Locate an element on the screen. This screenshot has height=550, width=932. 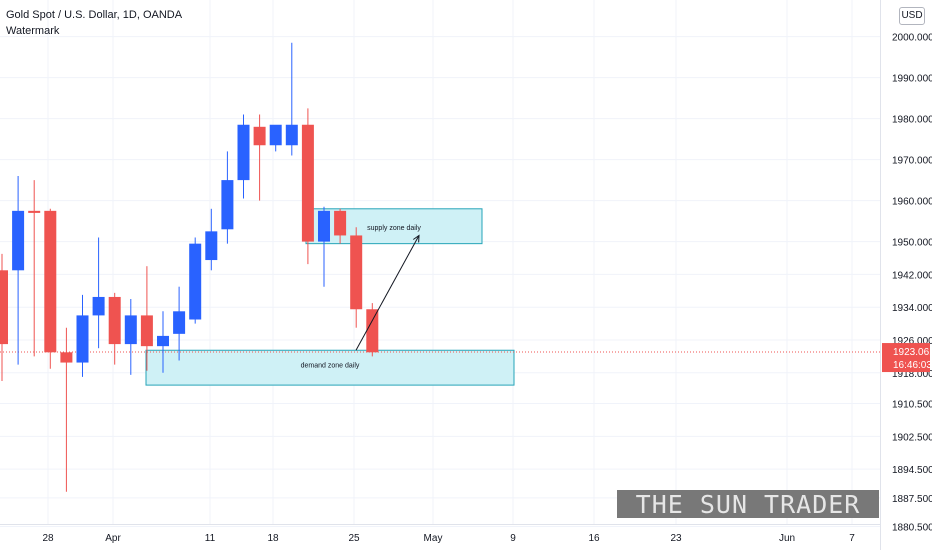
time-tick-label: Apr is located at coordinates (113, 538).